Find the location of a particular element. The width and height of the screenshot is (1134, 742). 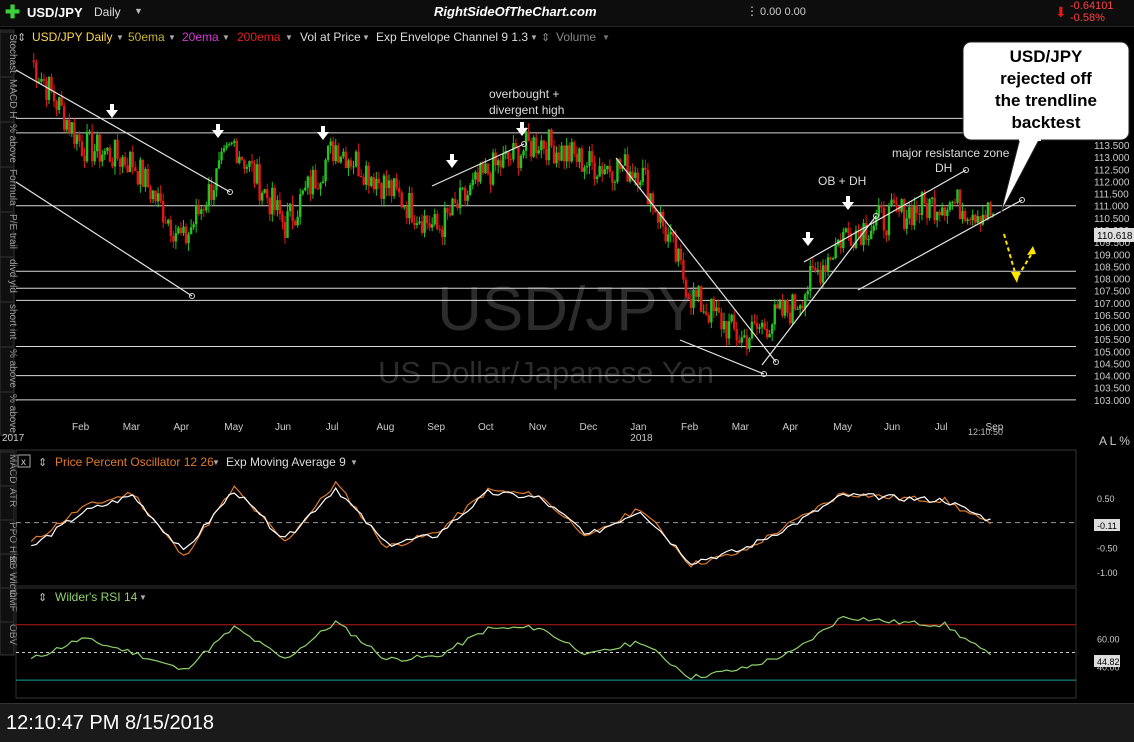

ppo-smoothing-dropdown-icon: ▼ is located at coordinates (354, 462).